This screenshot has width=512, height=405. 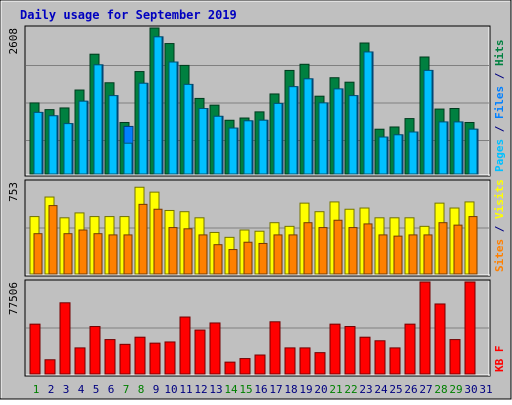 What do you see at coordinates (260, 389) in the screenshot?
I see `day-label-16: 16` at bounding box center [260, 389].